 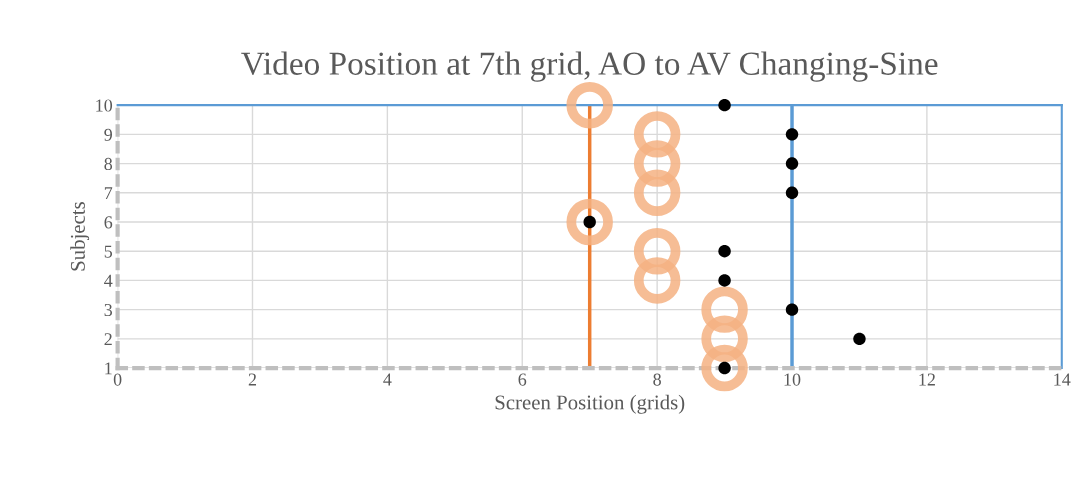 What do you see at coordinates (108, 193) in the screenshot?
I see `y-tick-label: 7` at bounding box center [108, 193].